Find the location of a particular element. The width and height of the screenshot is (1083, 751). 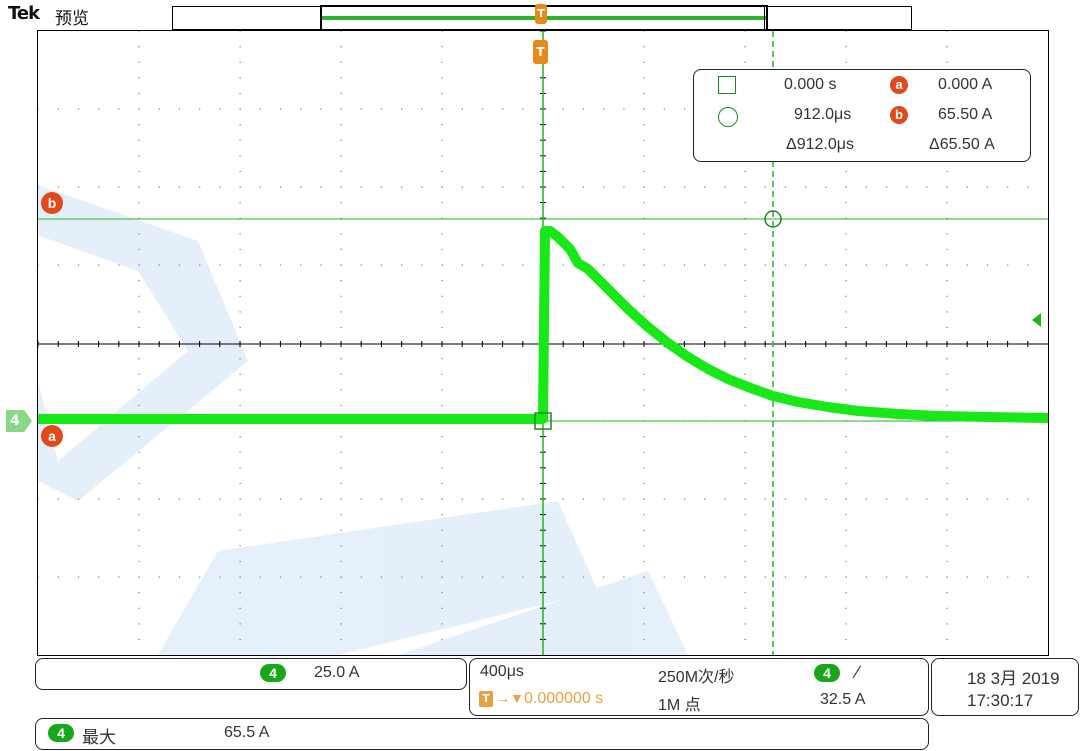

measurement-value: 65.5 A is located at coordinates (247, 732).